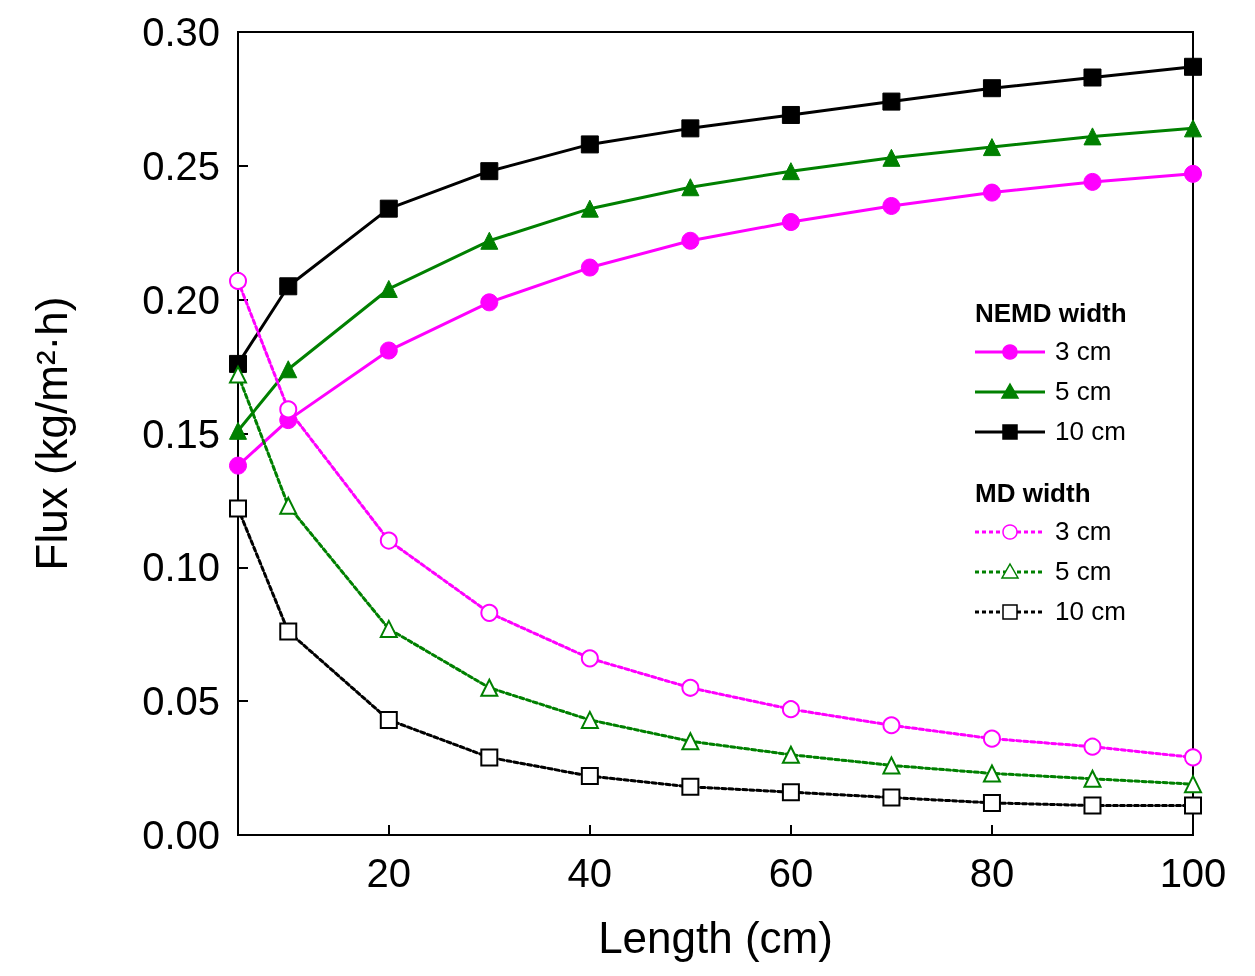 This screenshot has width=1255, height=976. What do you see at coordinates (51, 433) in the screenshot?
I see `y-axis-title: Flux (kg/m²·h)` at bounding box center [51, 433].